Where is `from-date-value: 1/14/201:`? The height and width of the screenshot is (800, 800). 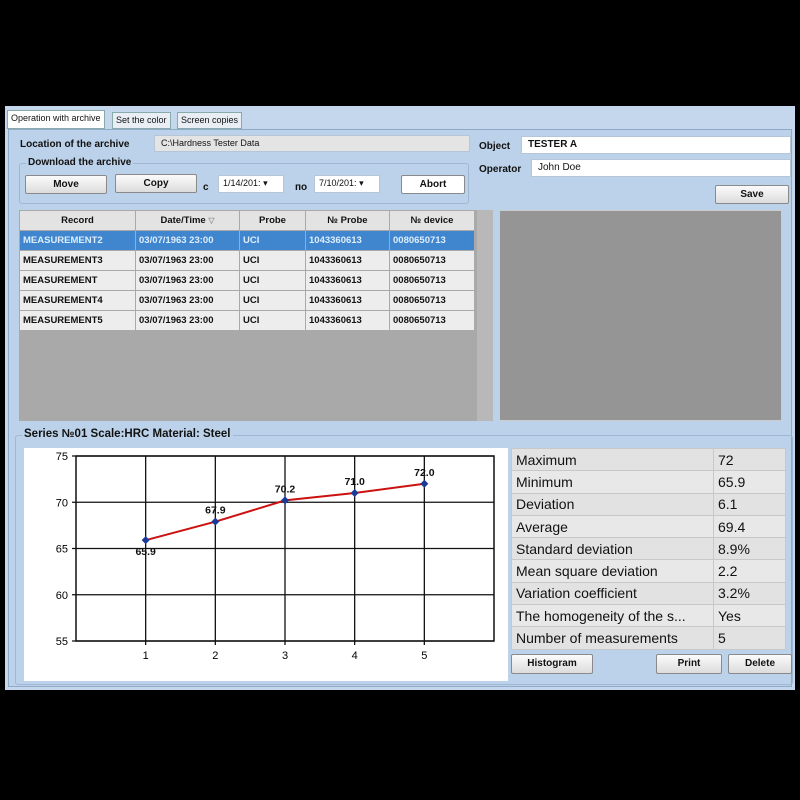
from-date-value: 1/14/201: is located at coordinates (242, 183).